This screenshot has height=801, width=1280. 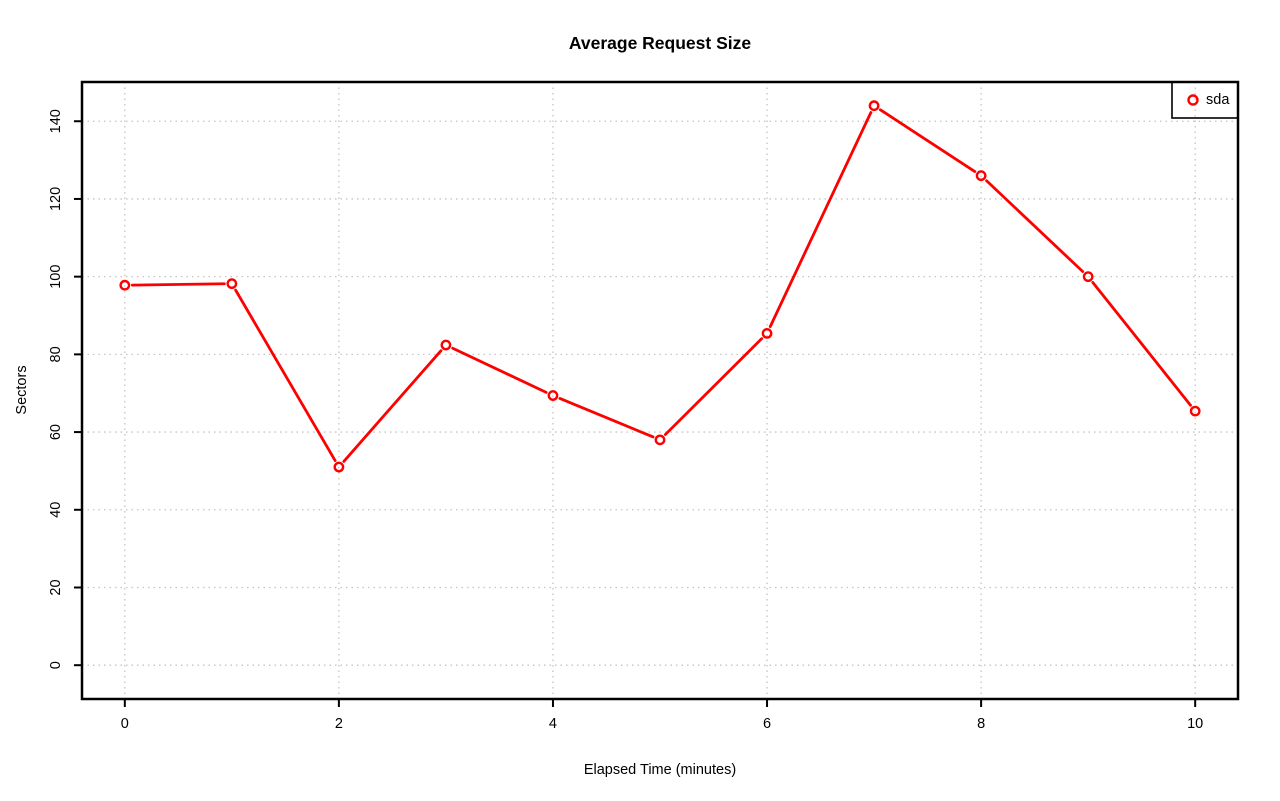 I want to click on y-tick-label: 140, so click(x=56, y=121).